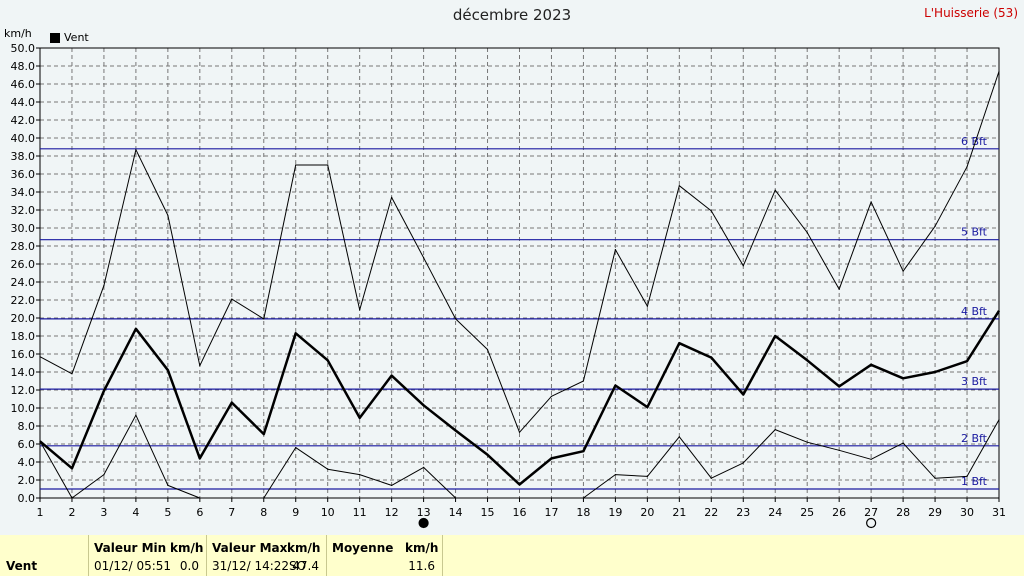  Describe the element at coordinates (27, 480) in the screenshot. I see `y-tick-label: 2.0` at that location.